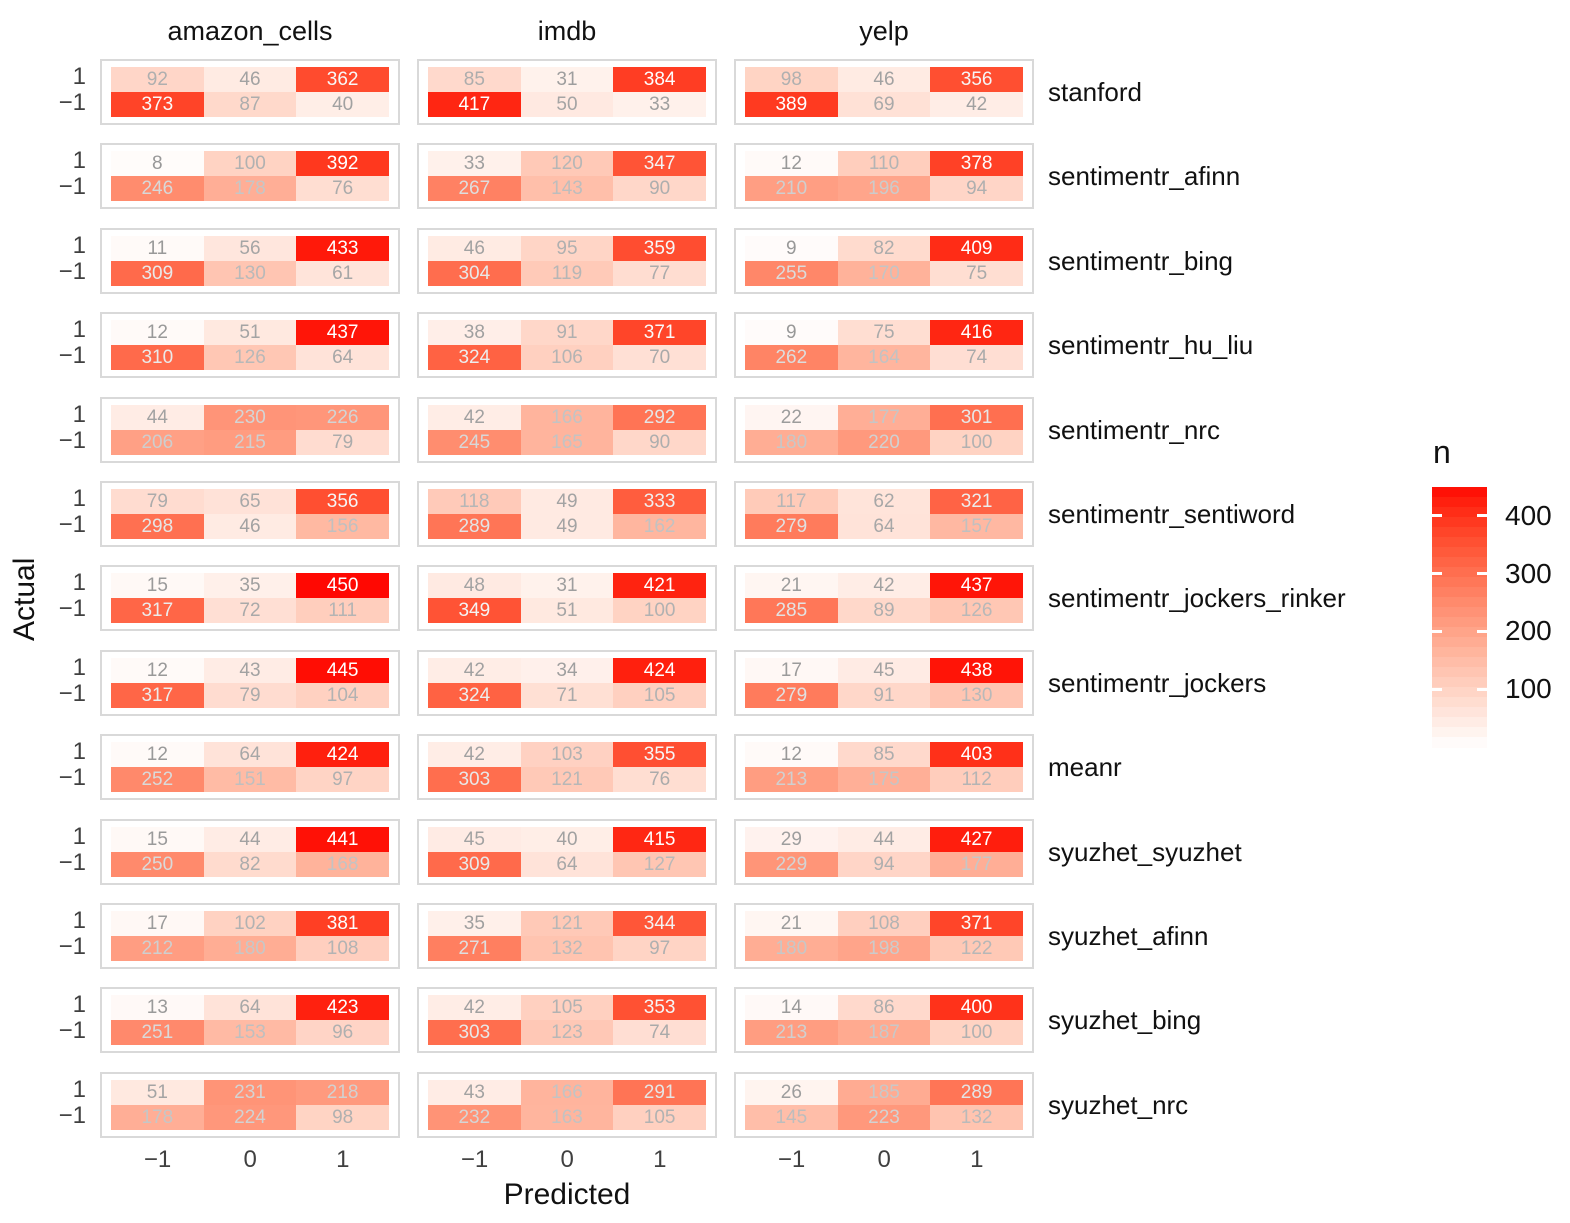  I want to click on confusion-matrix: 8 100 392 246 178 76, so click(250, 176).